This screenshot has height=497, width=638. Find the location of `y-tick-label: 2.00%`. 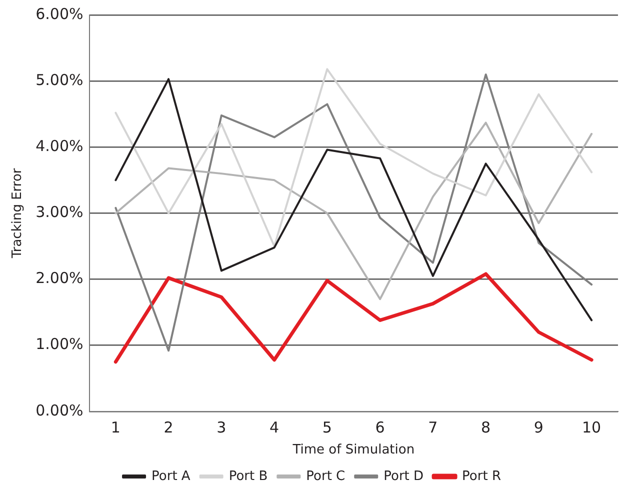

y-tick-label: 2.00% is located at coordinates (60, 278).